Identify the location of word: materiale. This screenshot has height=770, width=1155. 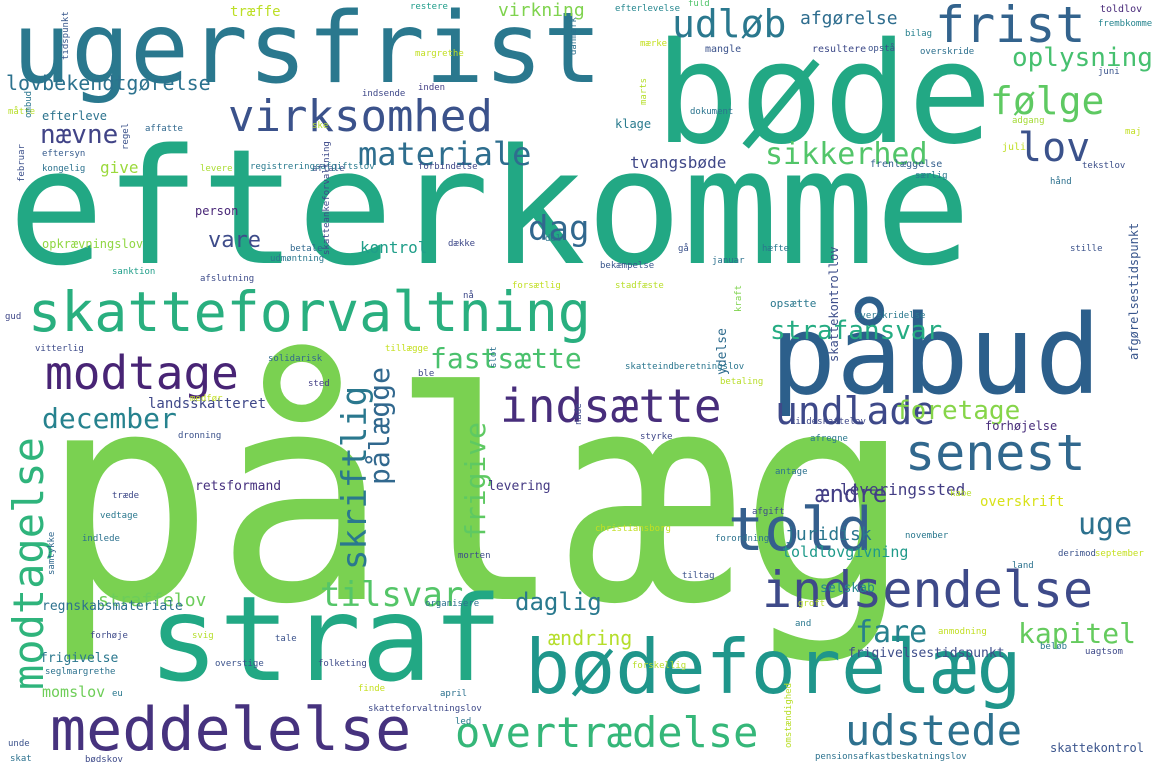
(445, 154).